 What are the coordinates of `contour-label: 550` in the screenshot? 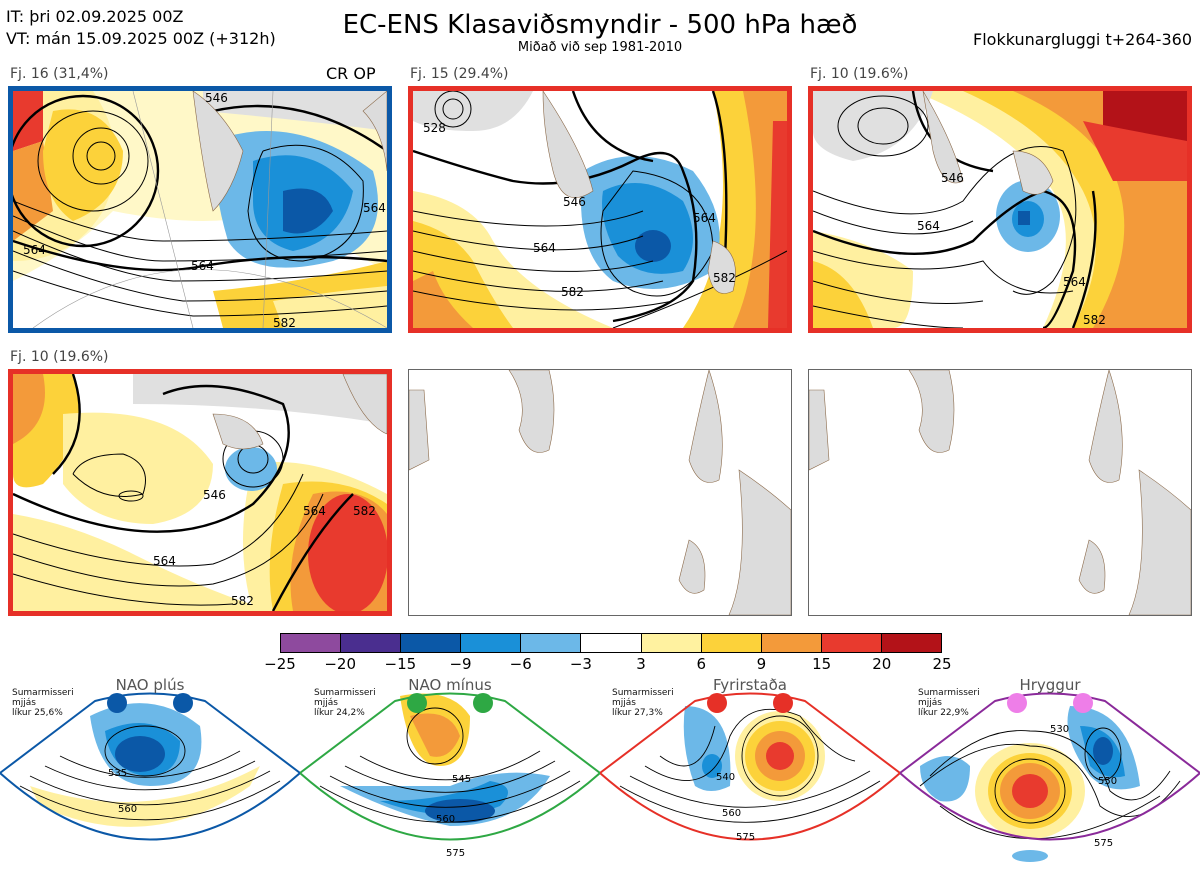 It's located at (1108, 781).